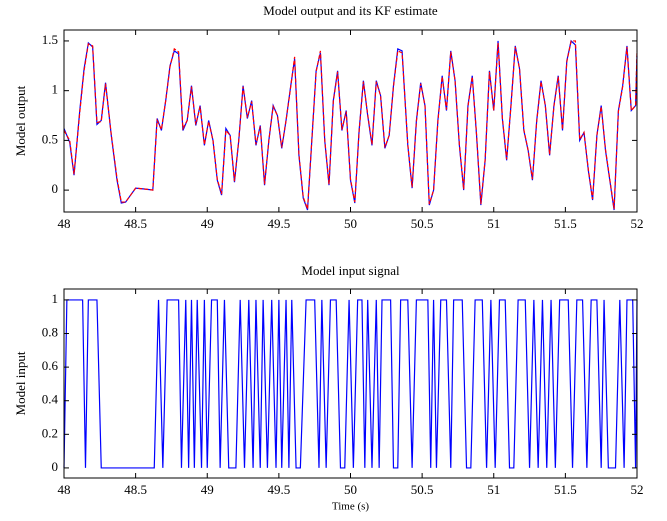 This screenshot has height=521, width=667. I want to click on y-tick-label: 1.5, so click(50, 39).